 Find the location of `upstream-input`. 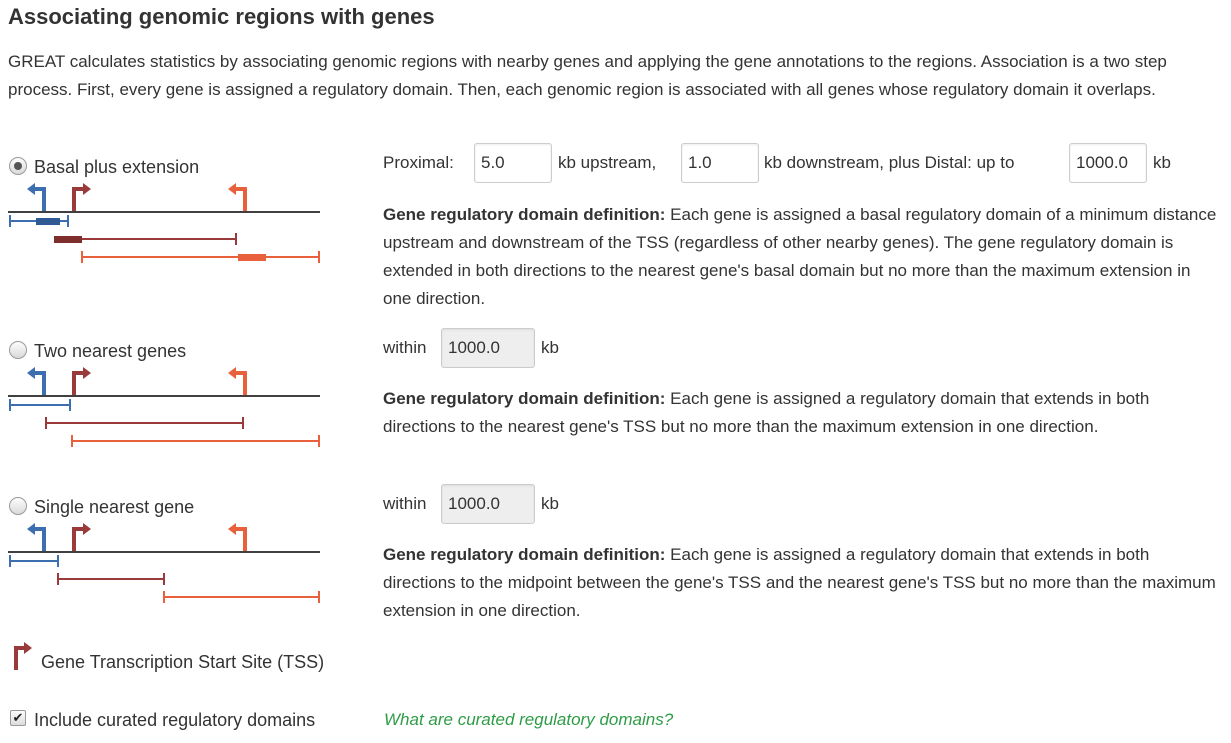

upstream-input is located at coordinates (513, 163).